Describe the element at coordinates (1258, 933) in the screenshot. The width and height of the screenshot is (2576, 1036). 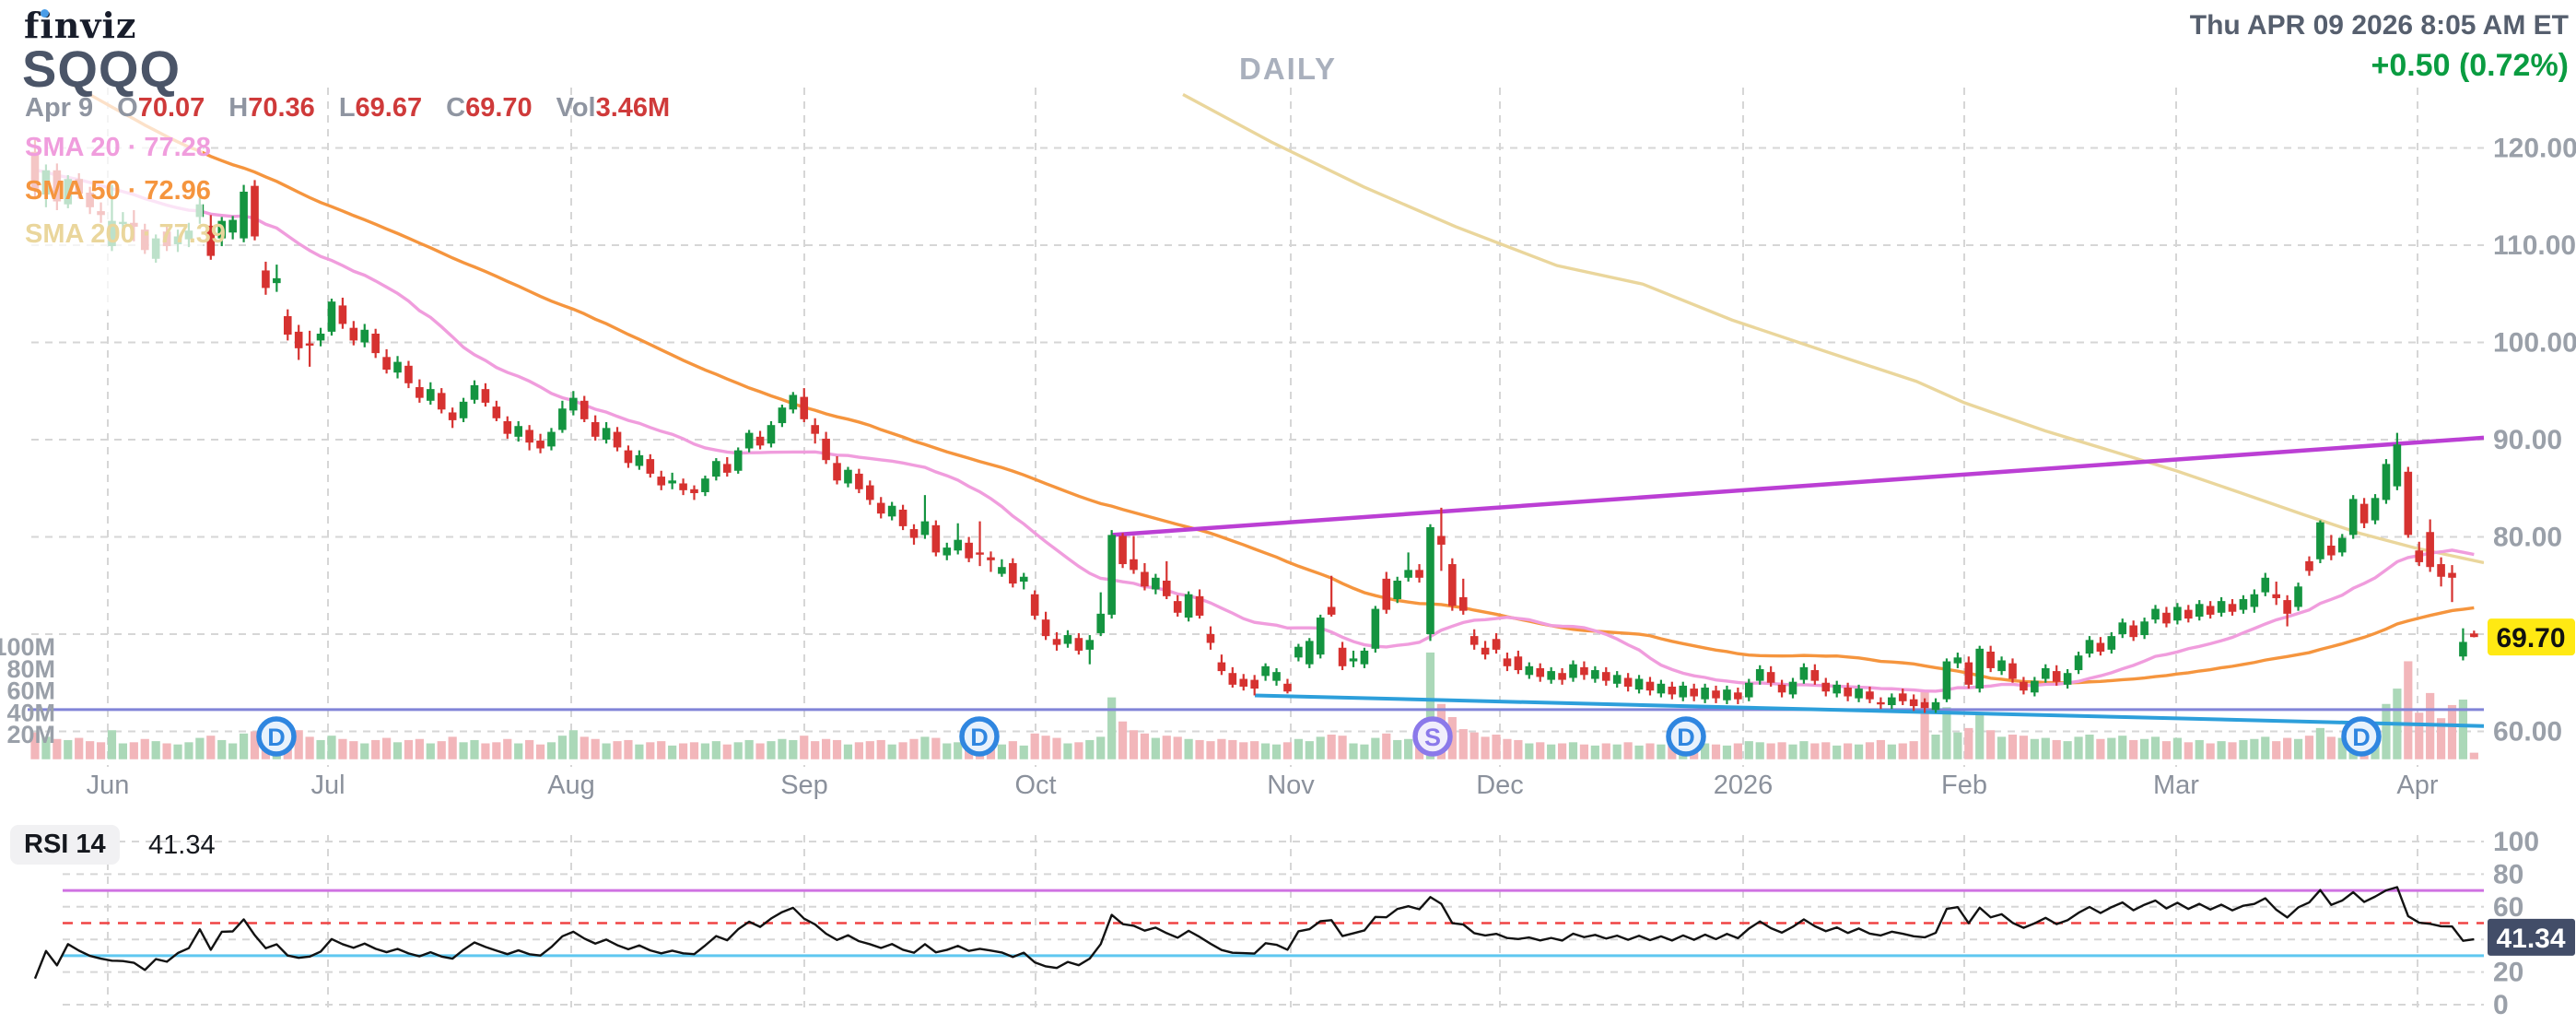
I see `rsi-panel` at that location.